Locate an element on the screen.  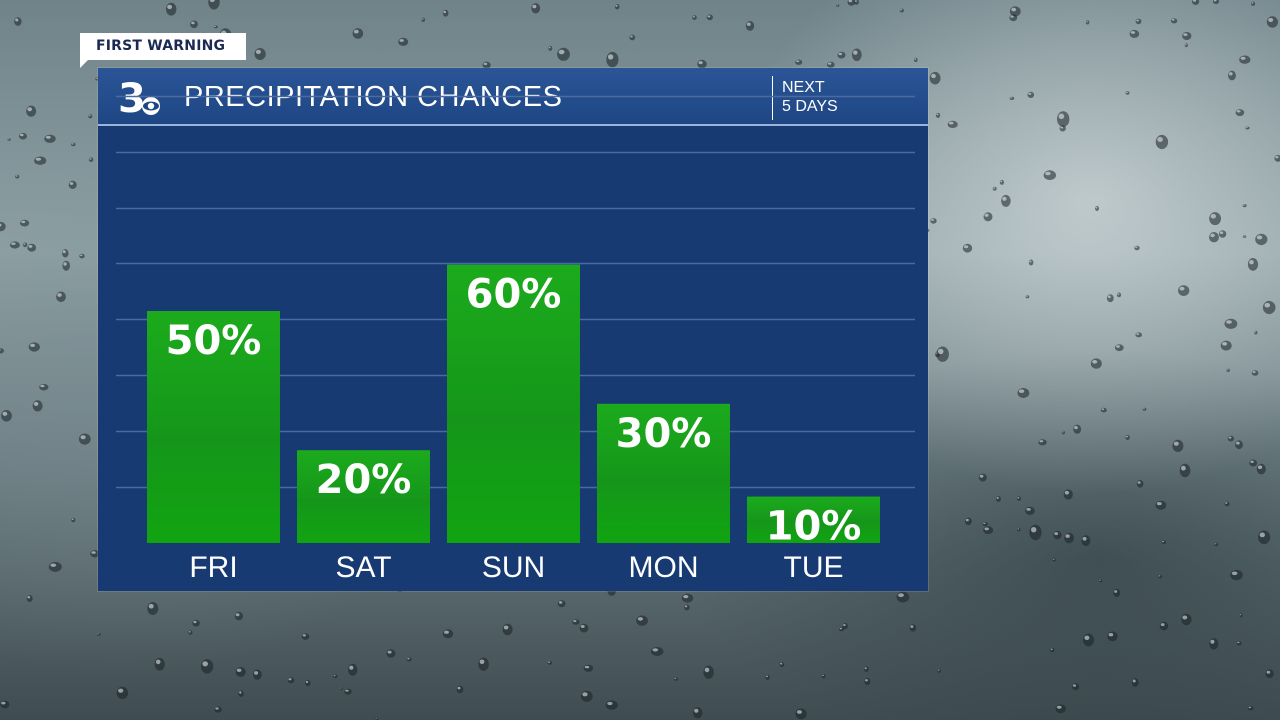
header-divider is located at coordinates (772, 98).